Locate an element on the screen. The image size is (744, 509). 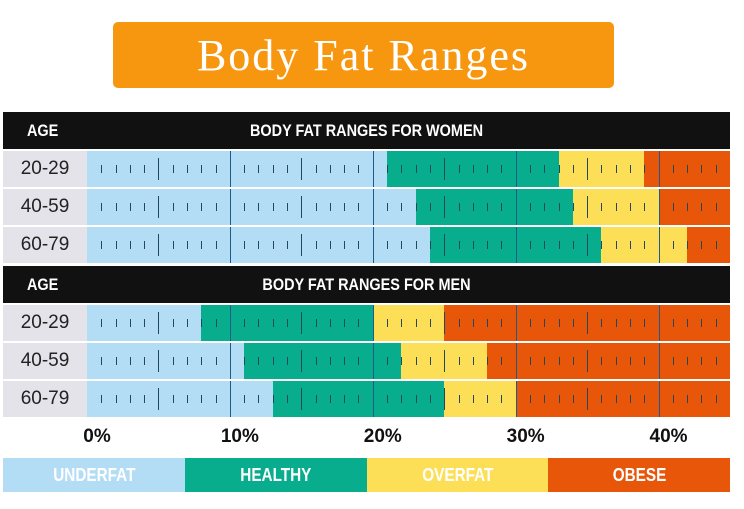
table-row: 40-59 is located at coordinates (366, 207).